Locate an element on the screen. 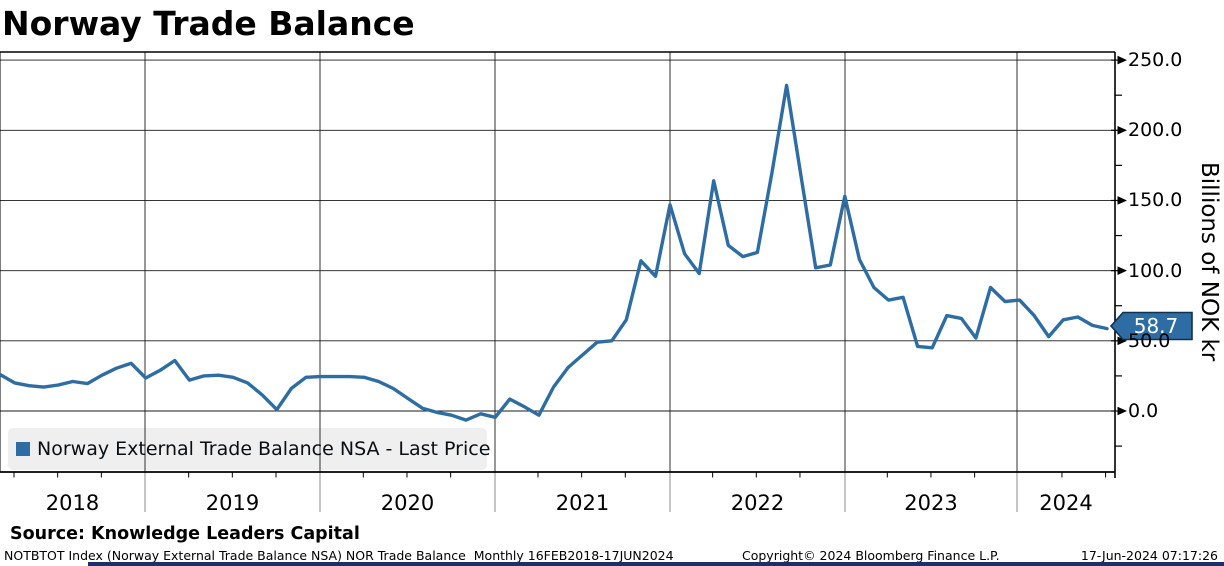  legend-background is located at coordinates (247, 449).